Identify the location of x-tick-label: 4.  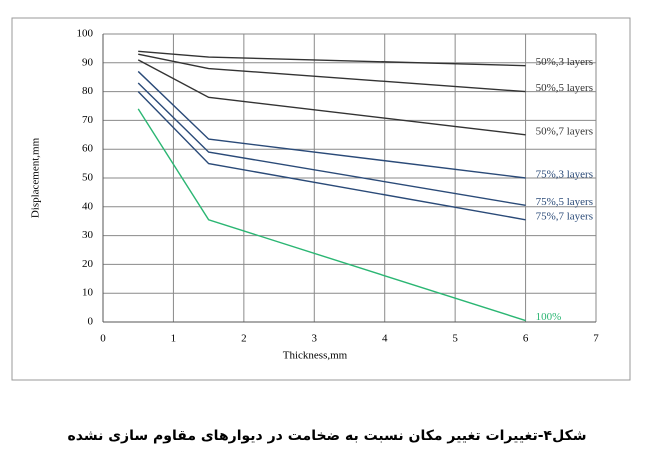
(385, 339).